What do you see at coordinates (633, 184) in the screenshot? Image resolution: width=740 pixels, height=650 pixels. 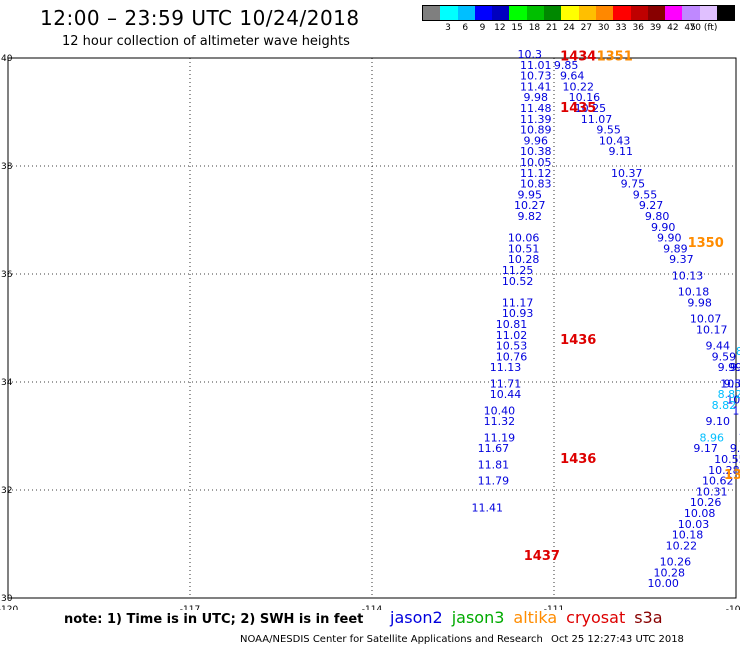 I see `wave-height-value: 9.75` at bounding box center [633, 184].